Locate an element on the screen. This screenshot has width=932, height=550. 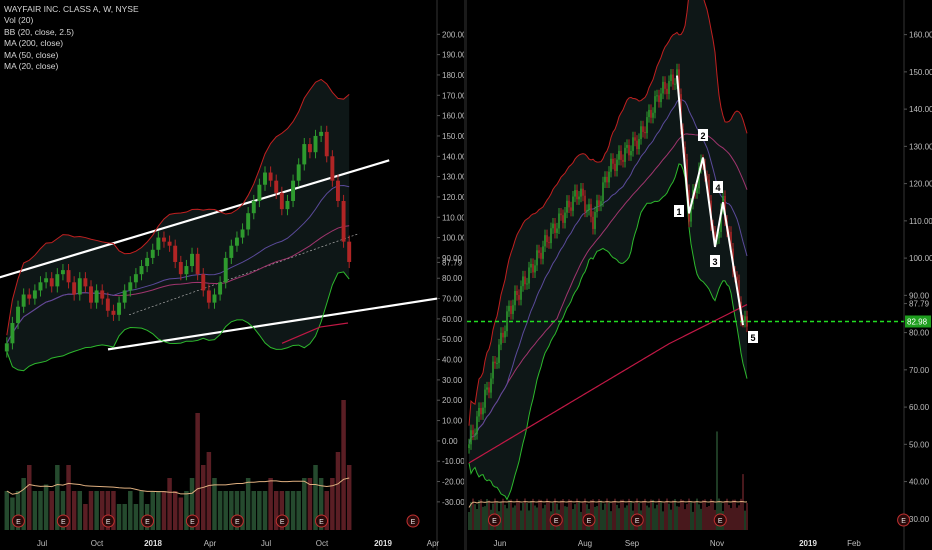
upper-trendline is located at coordinates (195, 219).